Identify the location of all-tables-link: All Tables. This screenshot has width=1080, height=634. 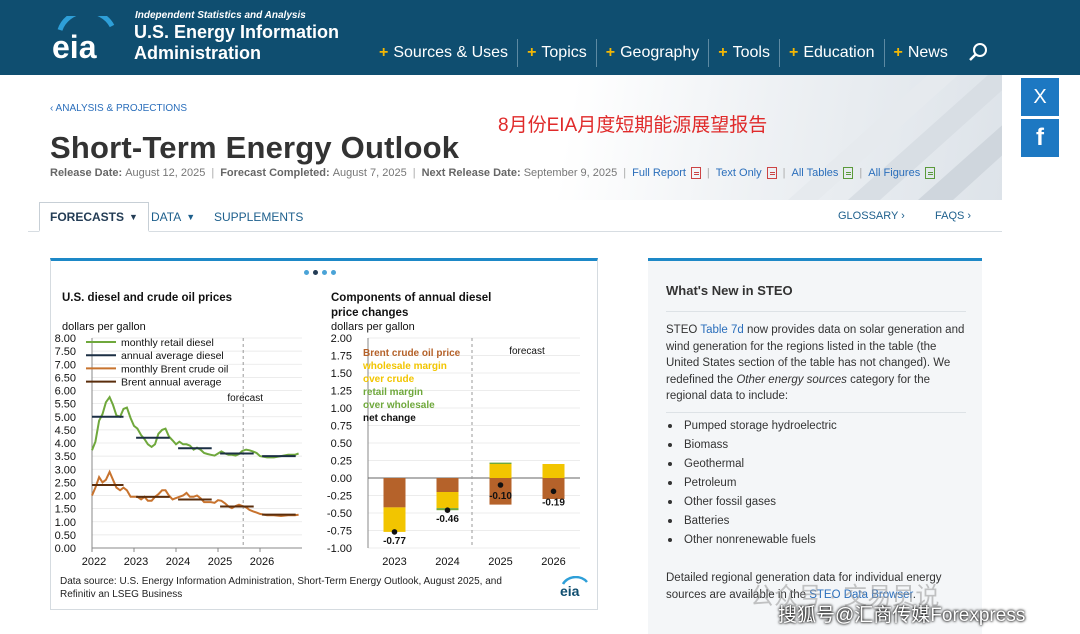
(815, 173).